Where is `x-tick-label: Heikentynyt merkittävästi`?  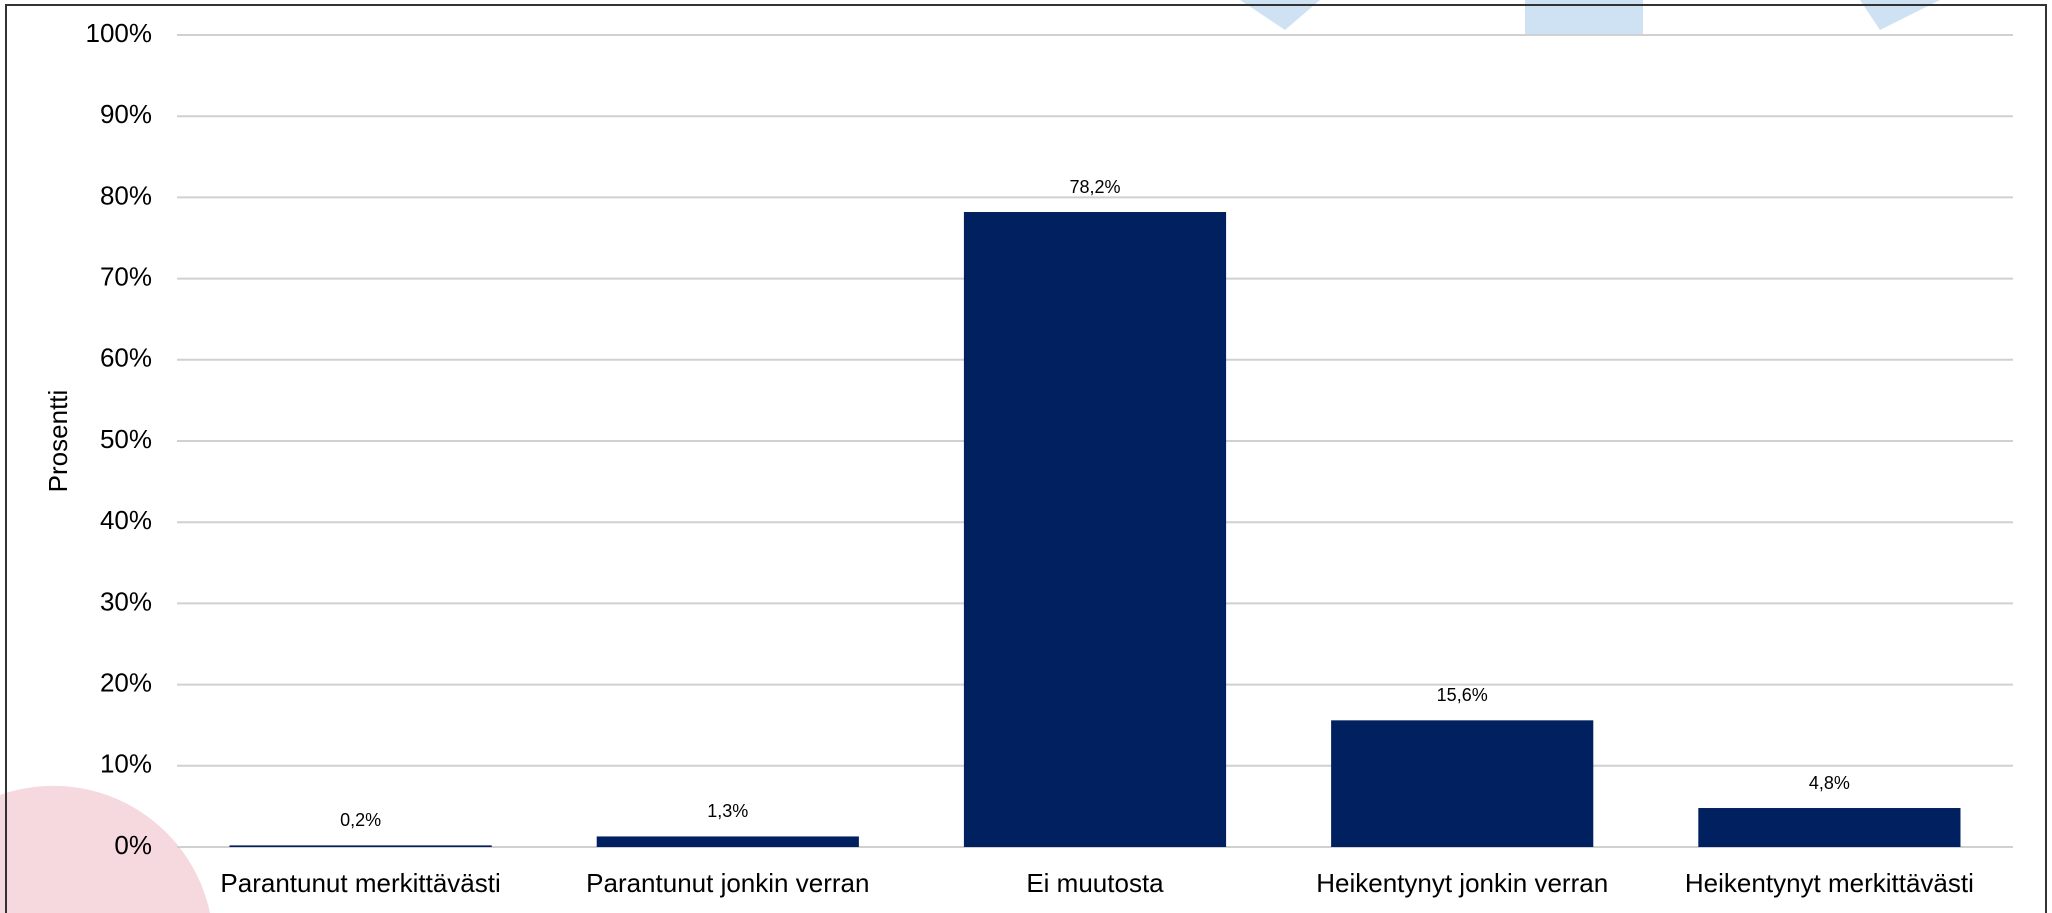
x-tick-label: Heikentynyt merkittävästi is located at coordinates (1829, 883).